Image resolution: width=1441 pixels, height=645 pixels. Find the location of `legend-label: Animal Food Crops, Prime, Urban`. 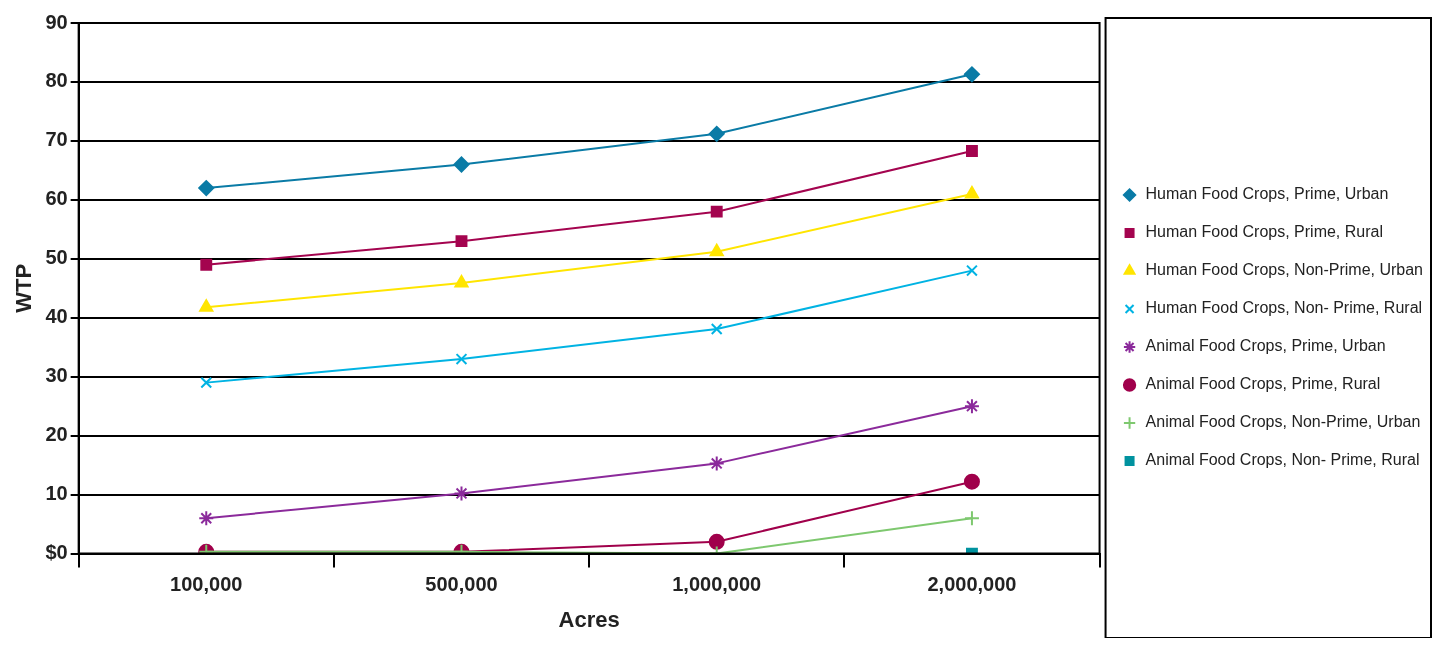

legend-label: Animal Food Crops, Prime, Urban is located at coordinates (1265, 346).